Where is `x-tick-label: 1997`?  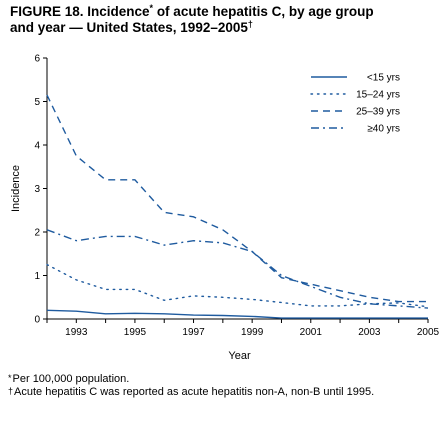 x-tick-label: 1997 is located at coordinates (193, 332).